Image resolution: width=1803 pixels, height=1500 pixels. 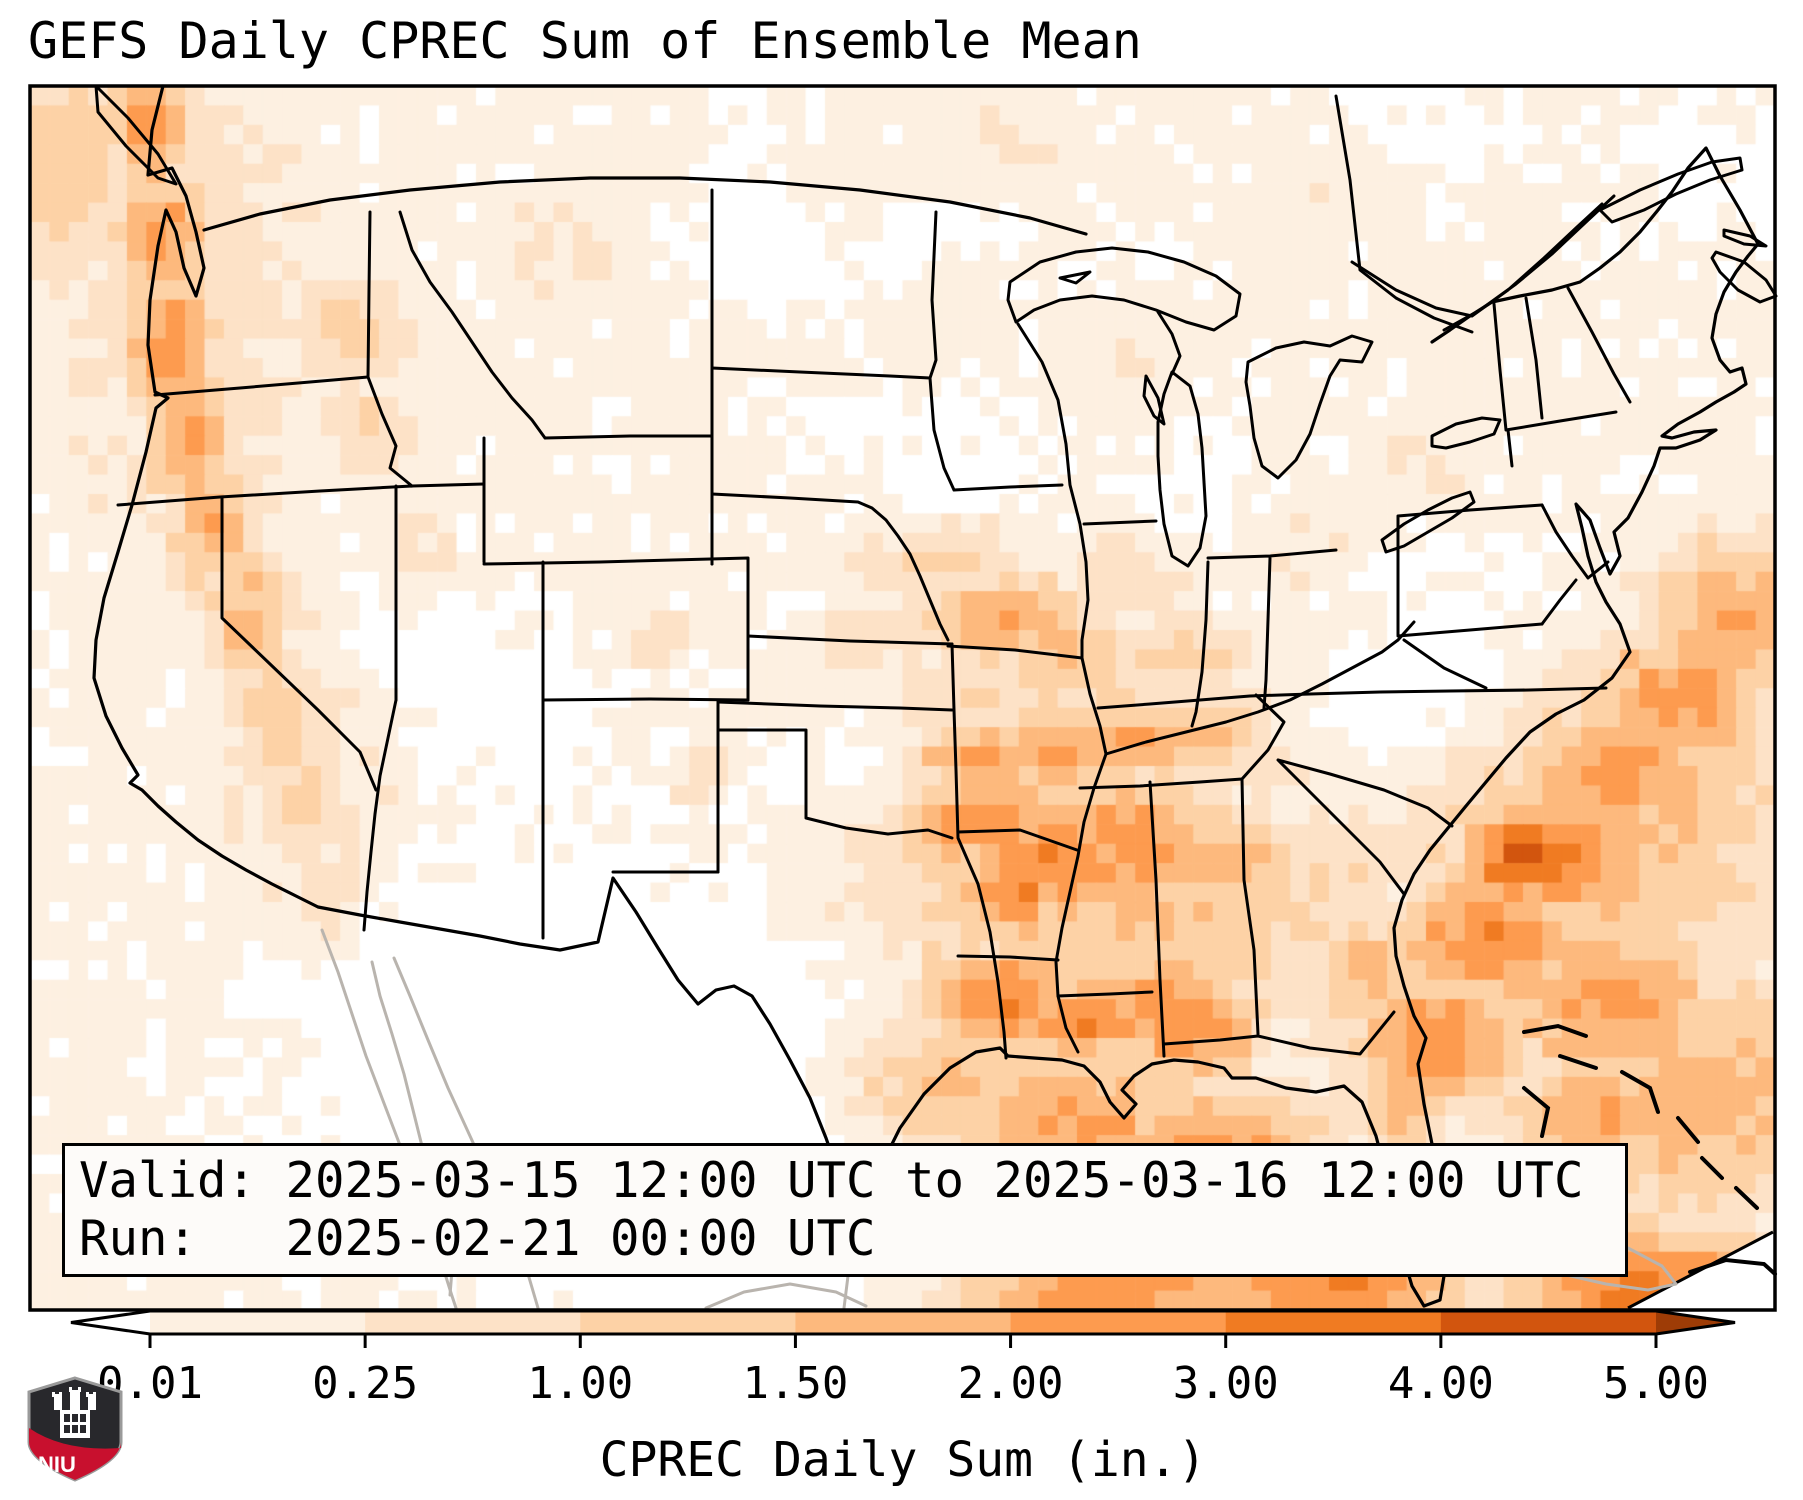 I want to click on colorbar-over-arrow, so click(x=1695, y=1322).